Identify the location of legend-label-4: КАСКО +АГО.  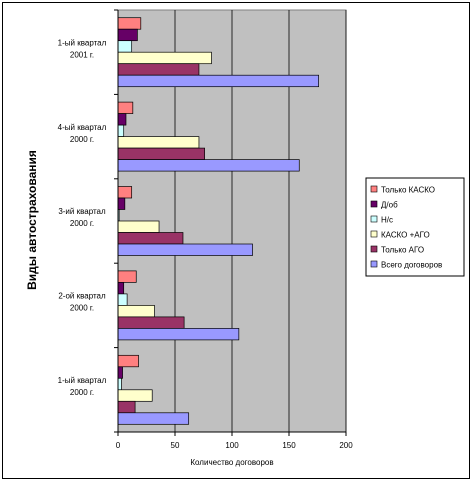
(405, 235).